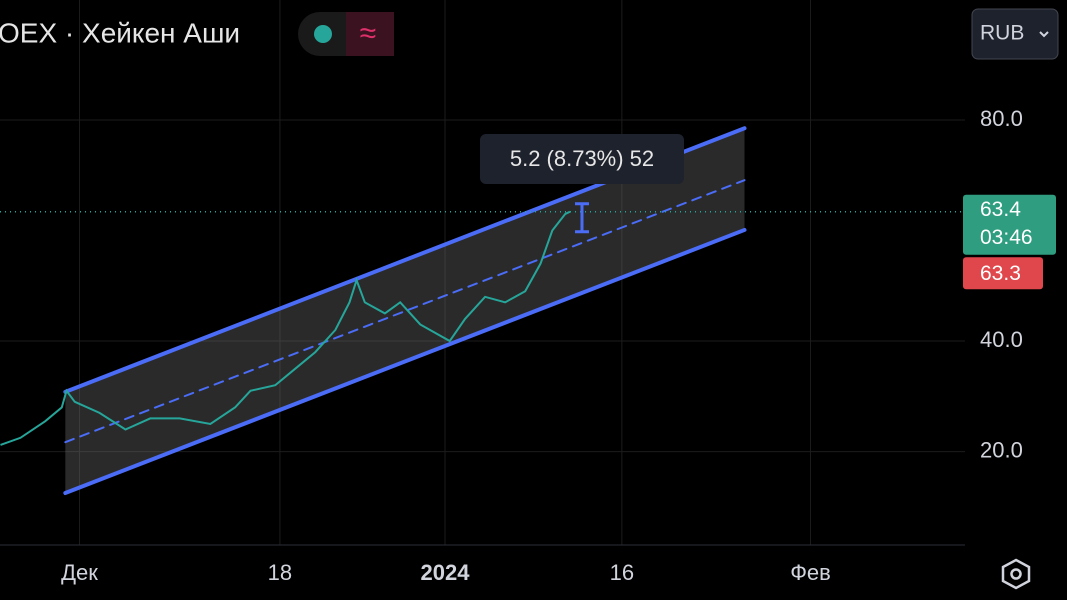 This screenshot has height=600, width=1067. I want to click on countdown-label: 03:46, so click(1006, 237).